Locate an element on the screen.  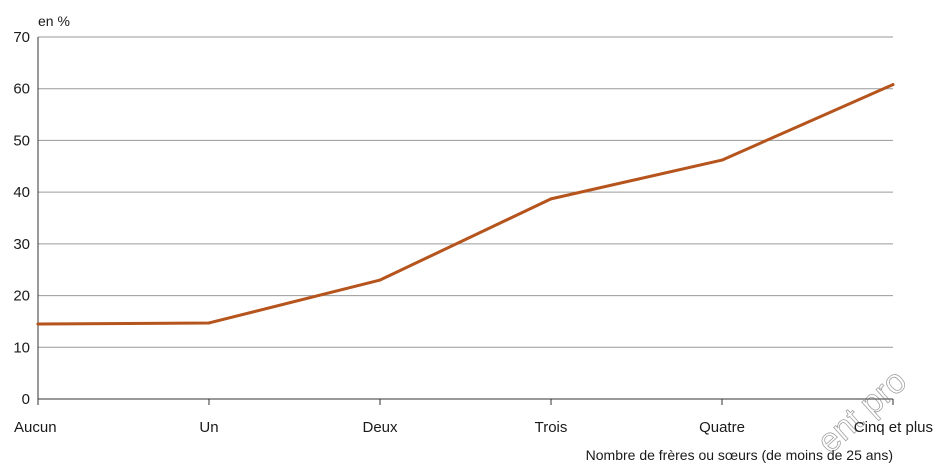
y-tick-label-10: 10 is located at coordinates (21, 347).